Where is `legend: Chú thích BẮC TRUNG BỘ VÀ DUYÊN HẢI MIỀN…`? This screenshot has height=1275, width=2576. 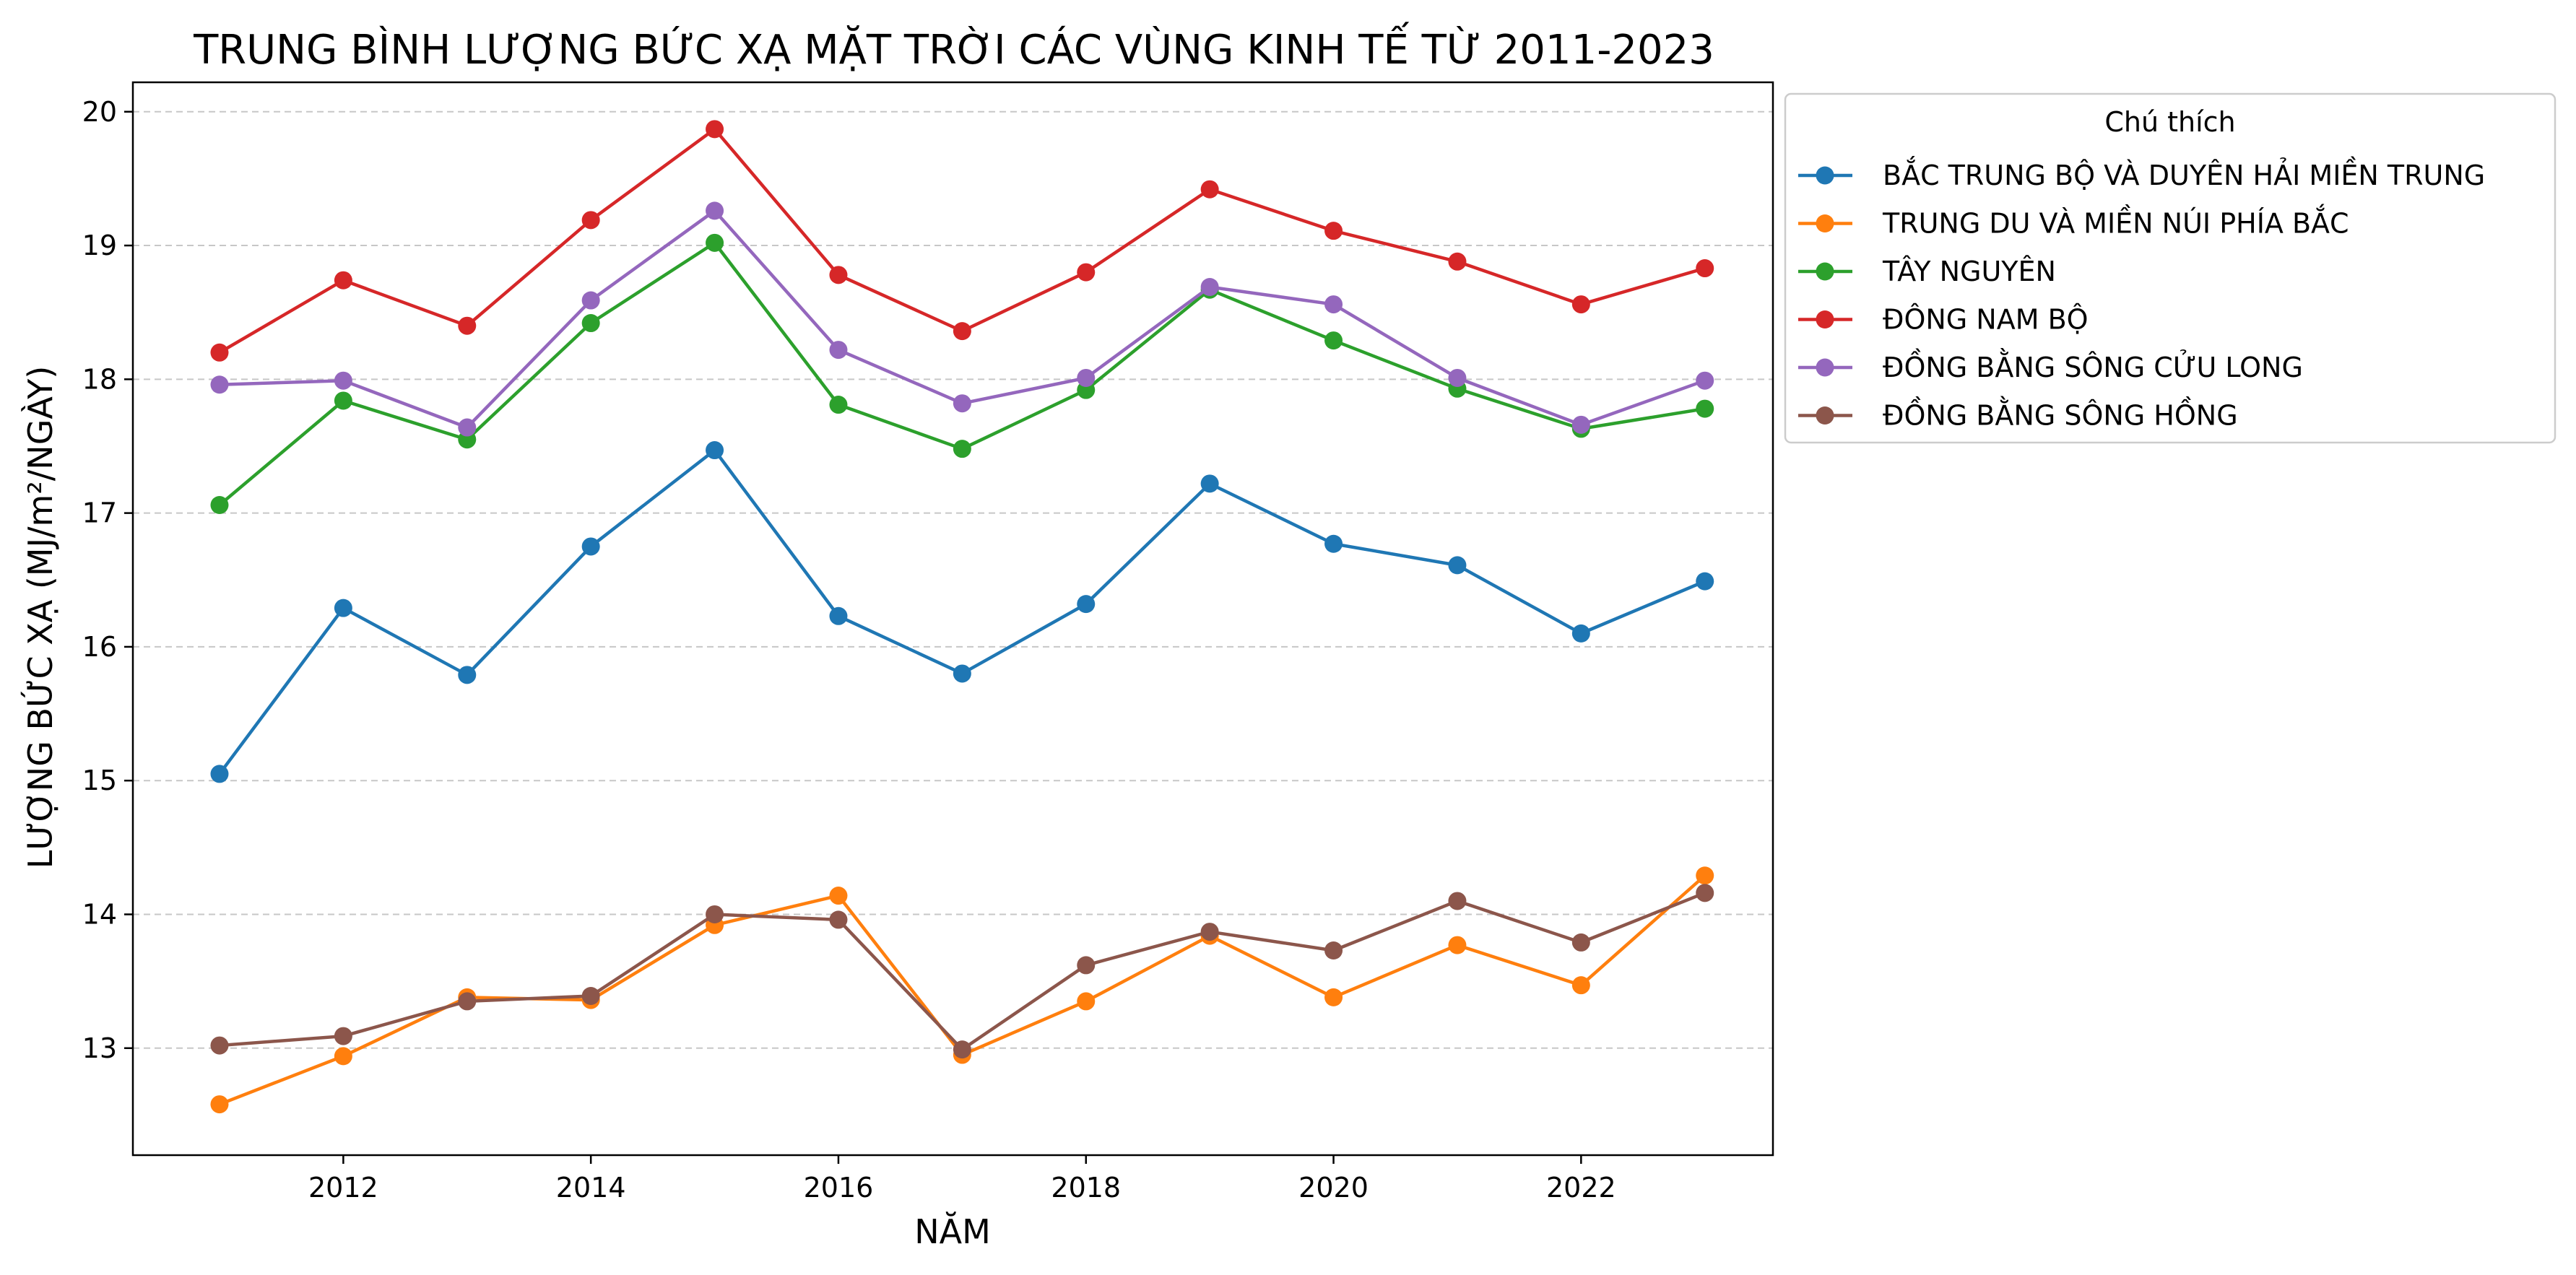
legend: Chú thích BẮC TRUNG BỘ VÀ DUYÊN HẢI MIỀN… is located at coordinates (2170, 268).